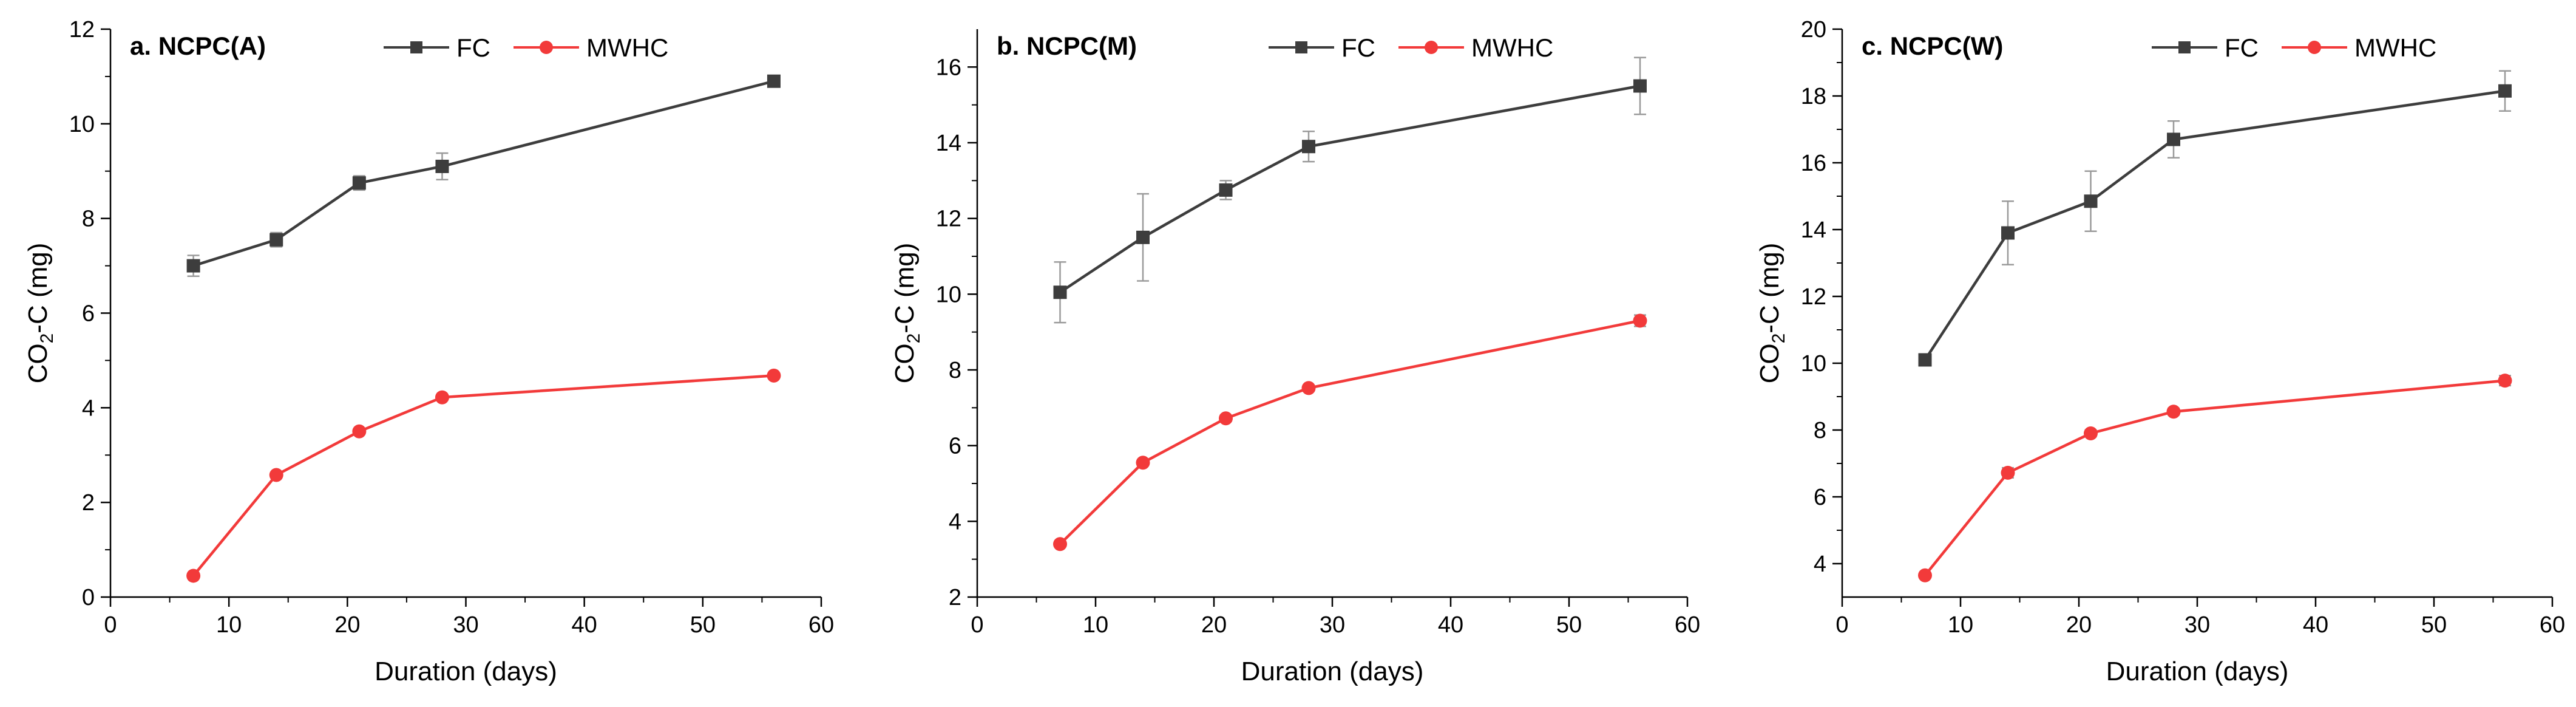 This screenshot has height=707, width=2576. Describe the element at coordinates (1350, 432) in the screenshot. I see `series-line-mwhc` at that location.